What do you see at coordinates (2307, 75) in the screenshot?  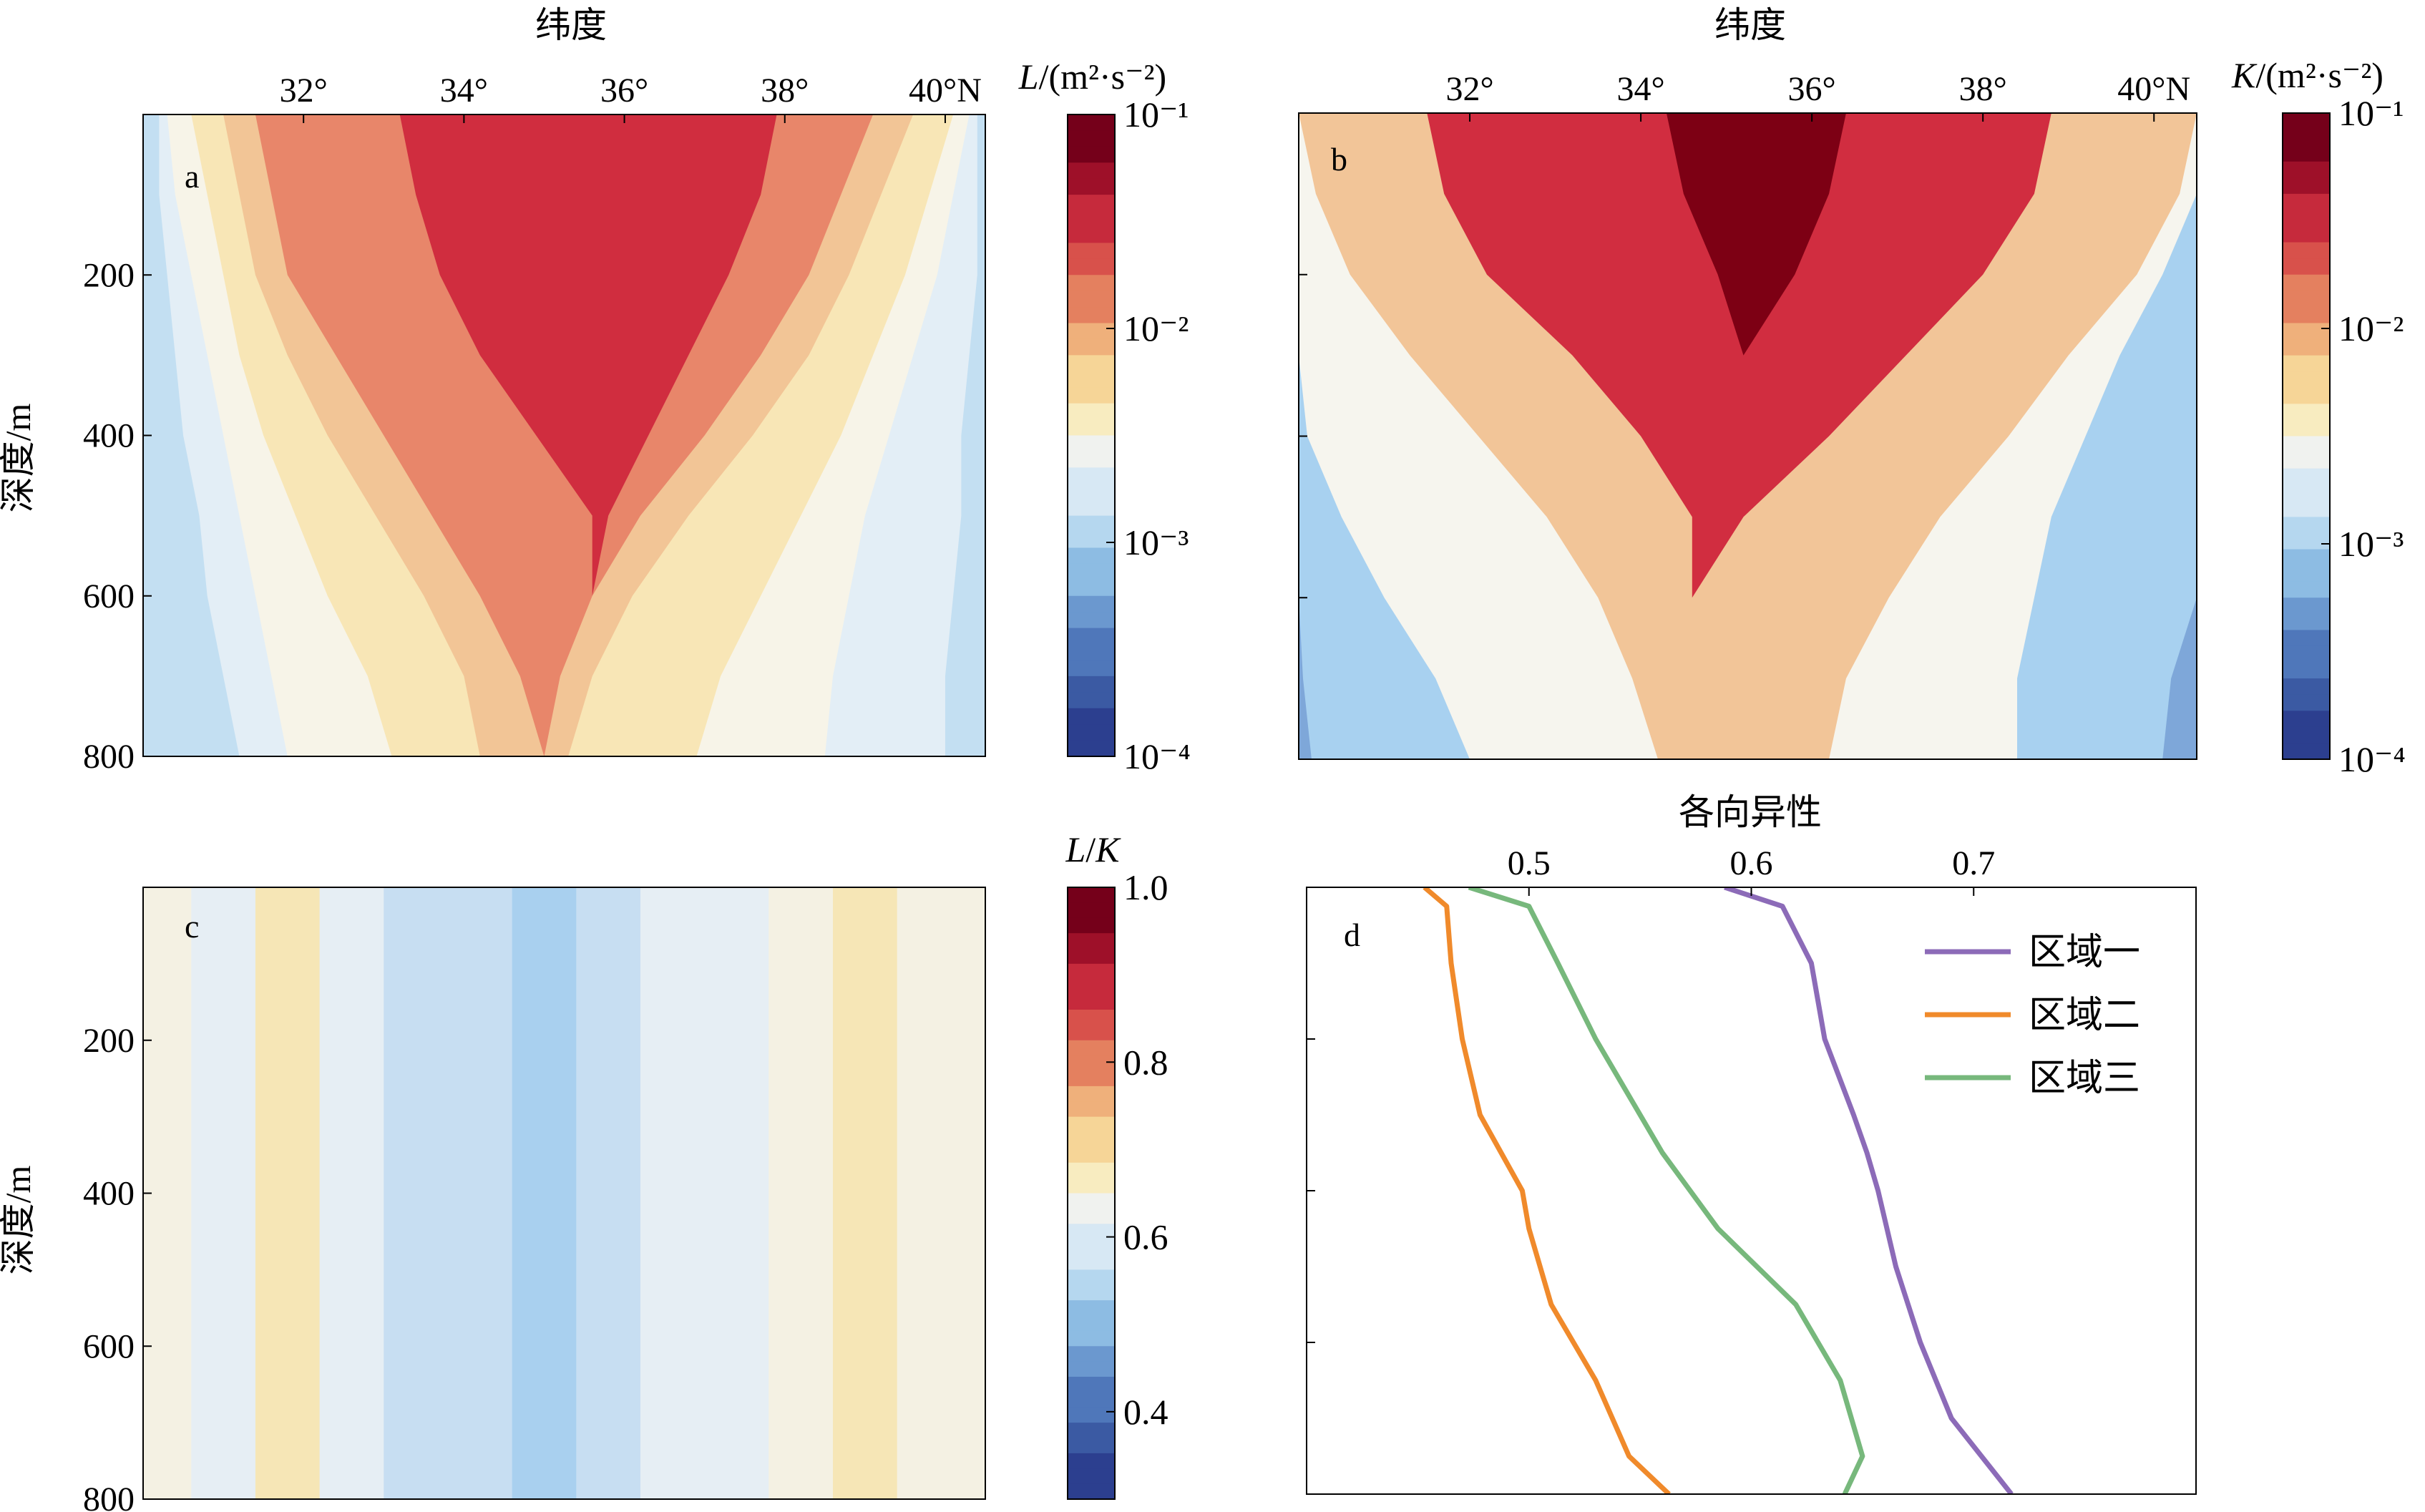 I see `colorbar-title: K/(m²·s⁻²)` at bounding box center [2307, 75].